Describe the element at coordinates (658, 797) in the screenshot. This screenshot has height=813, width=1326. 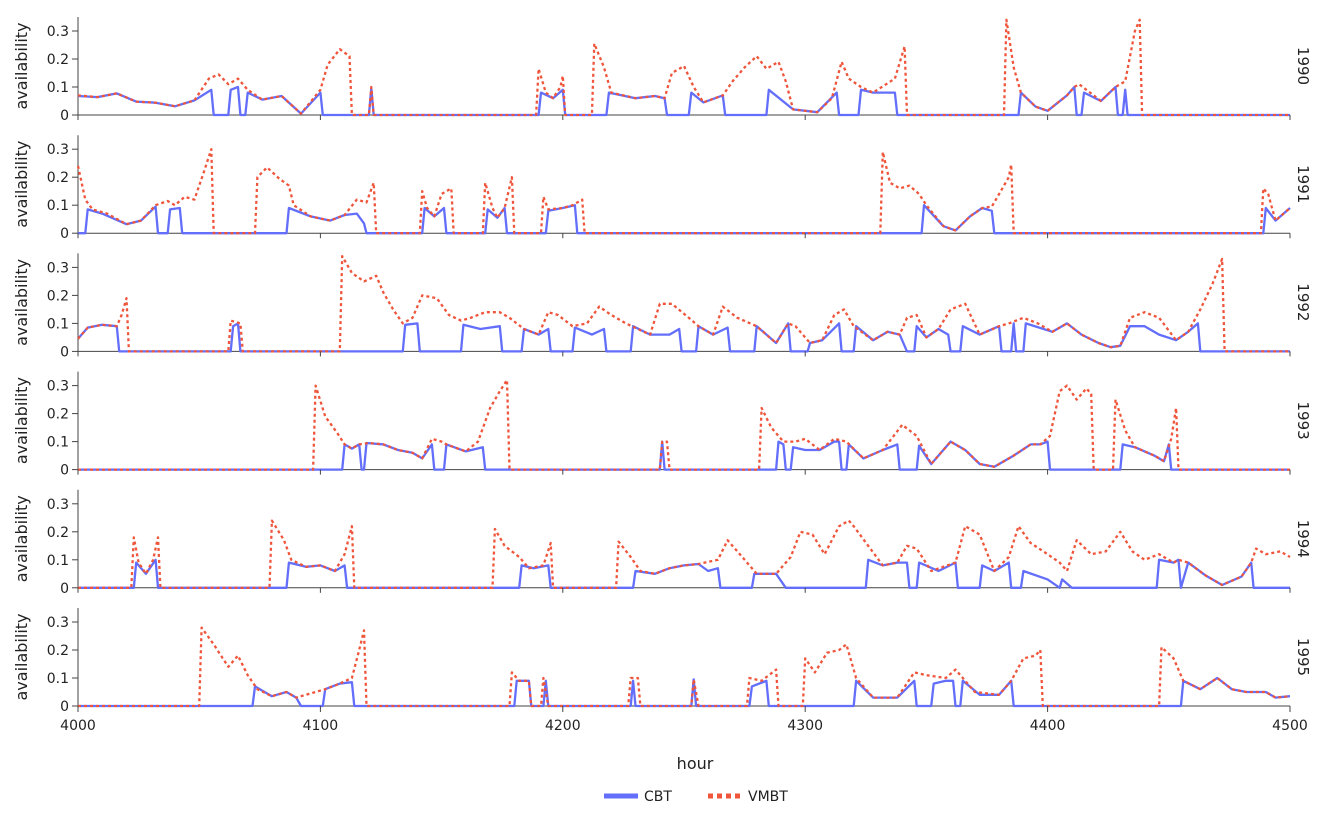
I see `legend-label-cbt: CBT` at that location.